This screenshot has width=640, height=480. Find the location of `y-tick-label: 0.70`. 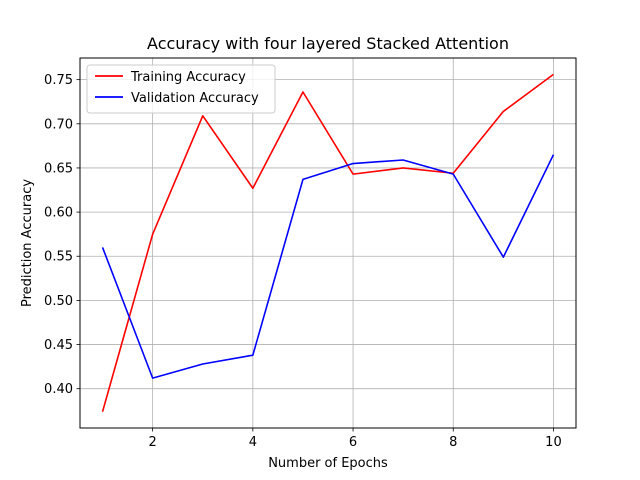

y-tick-label: 0.70 is located at coordinates (58, 124).